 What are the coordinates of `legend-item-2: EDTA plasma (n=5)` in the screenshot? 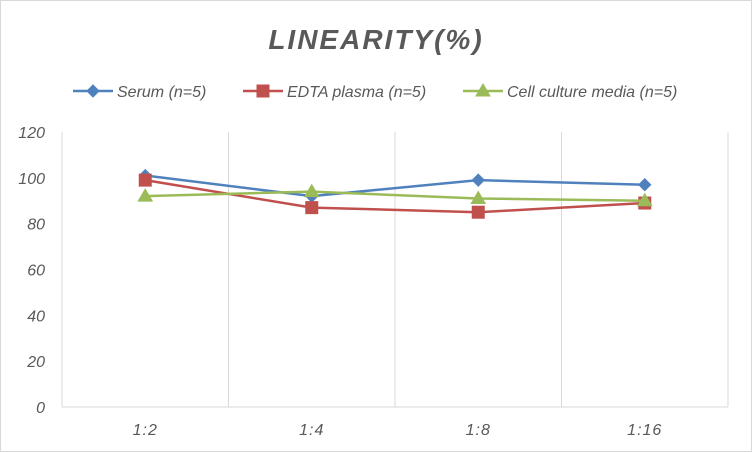 It's located at (334, 92).